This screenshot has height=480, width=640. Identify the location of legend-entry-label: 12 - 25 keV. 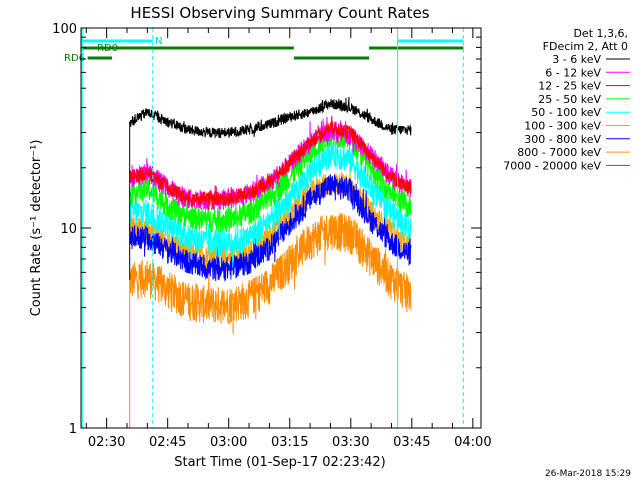
(569, 86).